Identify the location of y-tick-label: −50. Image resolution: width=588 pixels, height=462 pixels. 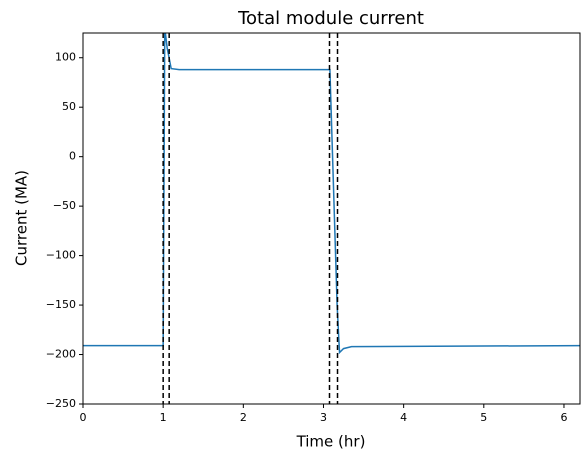
(64, 205).